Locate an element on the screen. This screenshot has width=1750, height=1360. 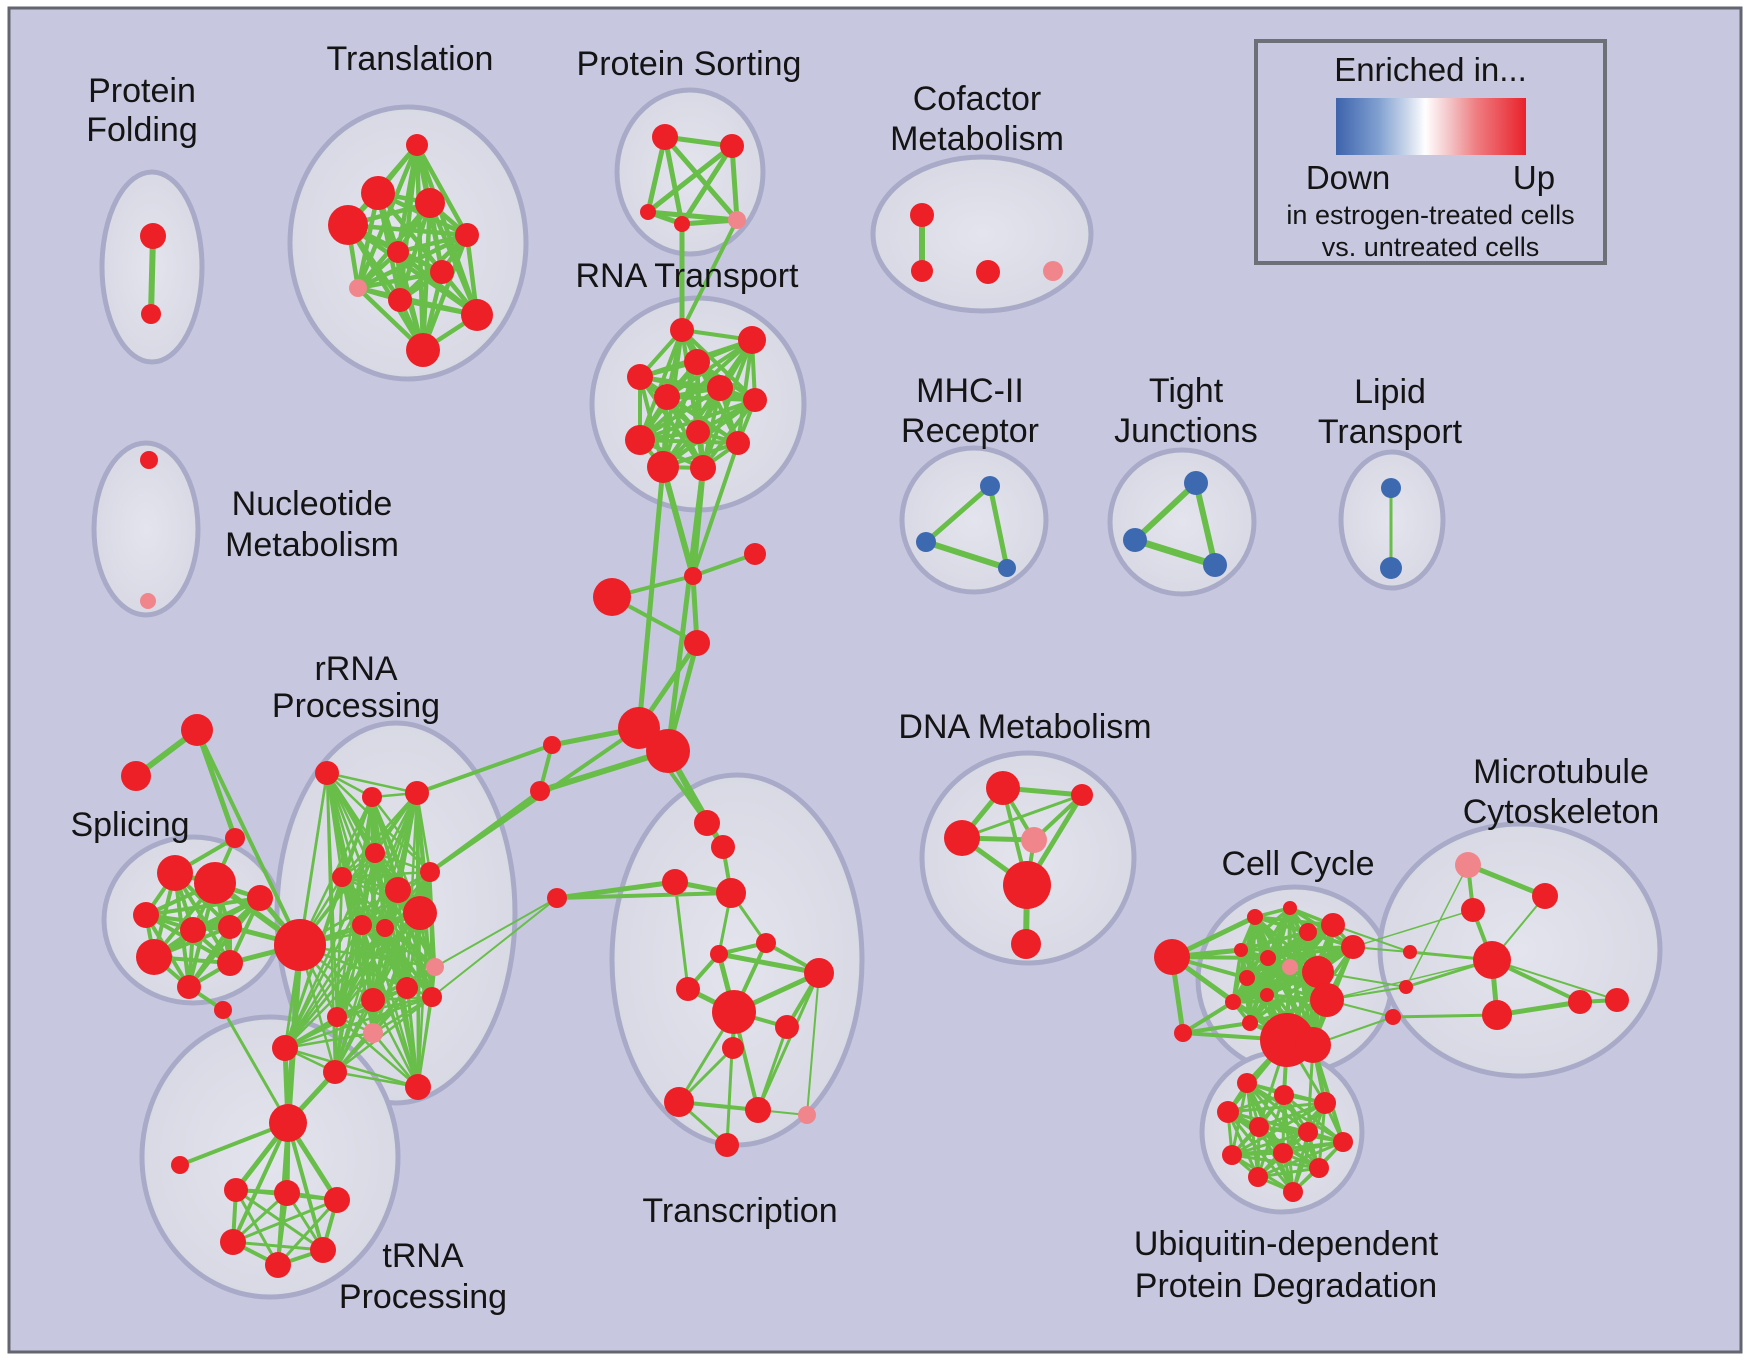
cluster-label-line: Ubiquitin-dependent is located at coordinates (1286, 1244).